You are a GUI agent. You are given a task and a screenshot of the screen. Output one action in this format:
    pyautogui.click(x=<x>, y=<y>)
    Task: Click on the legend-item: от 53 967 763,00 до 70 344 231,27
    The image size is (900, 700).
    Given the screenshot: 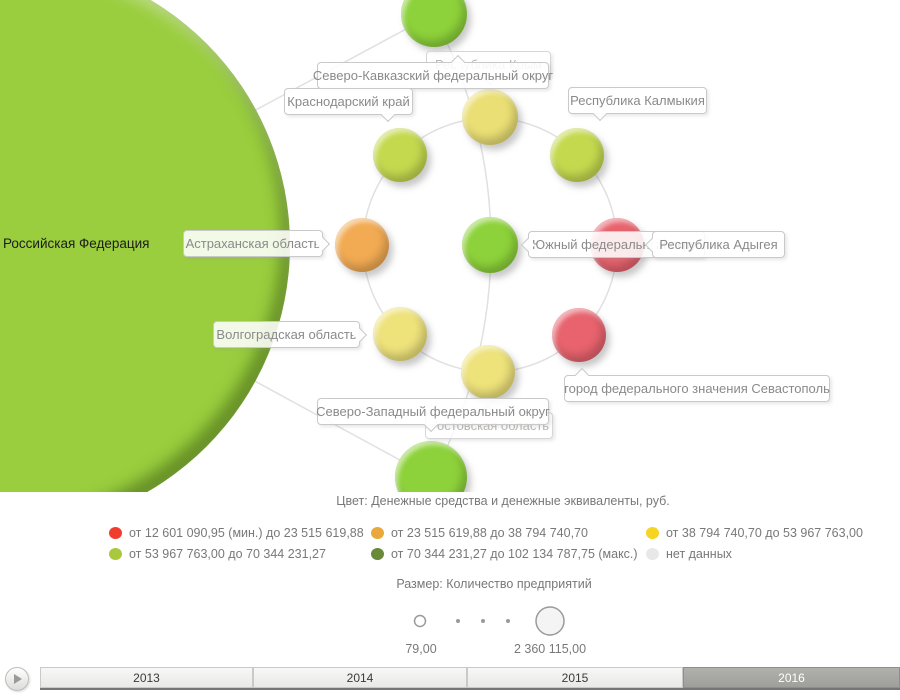 What is the action you would take?
    pyautogui.click(x=217, y=554)
    